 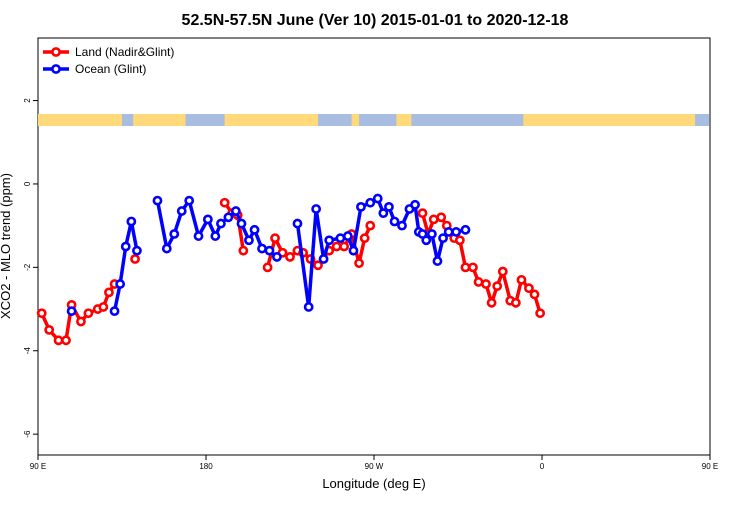 What do you see at coordinates (542, 466) in the screenshot?
I see `x-tick-label: 0` at bounding box center [542, 466].